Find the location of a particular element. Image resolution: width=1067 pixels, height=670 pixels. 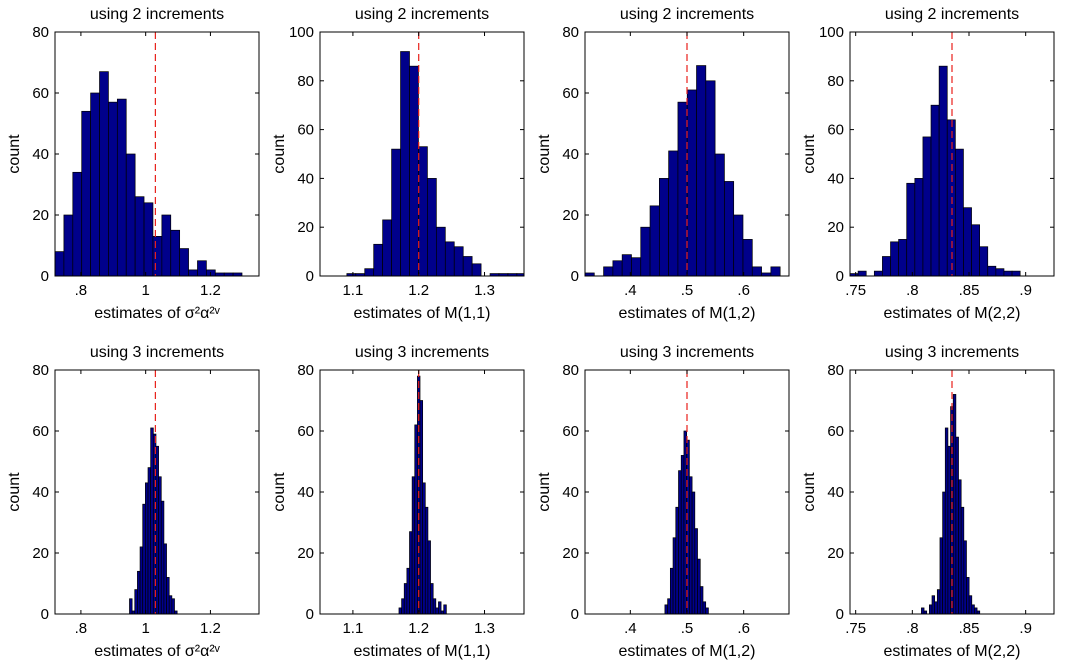

chart-title: using 3 increments is located at coordinates (687, 352).